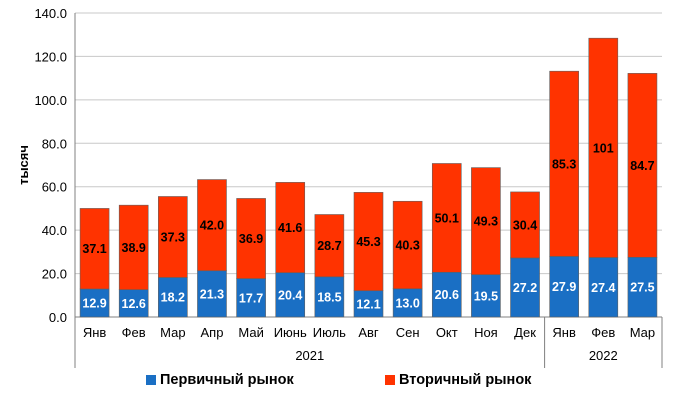 This screenshot has height=400, width=675. I want to click on x-tick-label: Авг, so click(368, 332).